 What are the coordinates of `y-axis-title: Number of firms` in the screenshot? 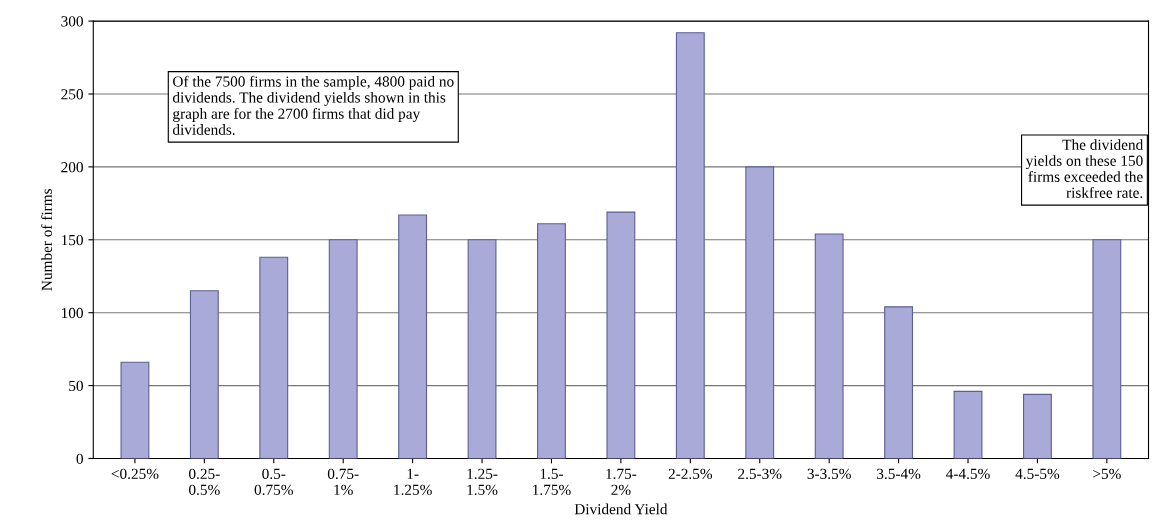 It's located at (46, 240).